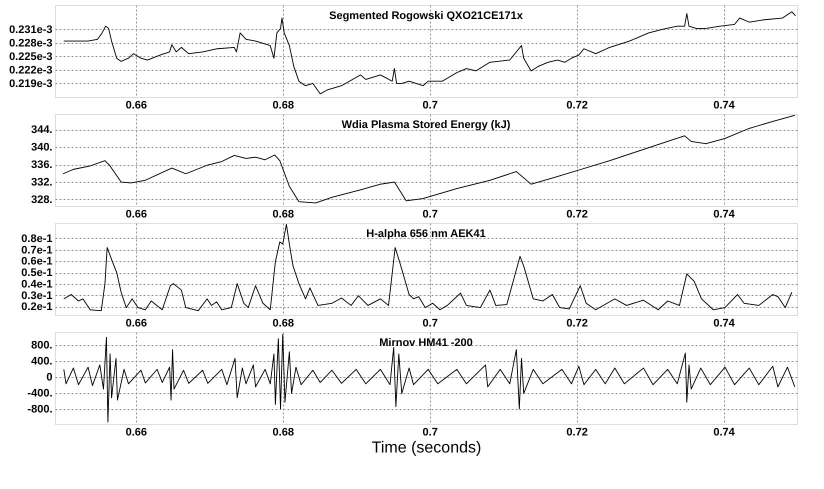 The width and height of the screenshot is (824, 489). What do you see at coordinates (36, 307) in the screenshot?
I see `y-tick-label: 0.2e-1` at bounding box center [36, 307].